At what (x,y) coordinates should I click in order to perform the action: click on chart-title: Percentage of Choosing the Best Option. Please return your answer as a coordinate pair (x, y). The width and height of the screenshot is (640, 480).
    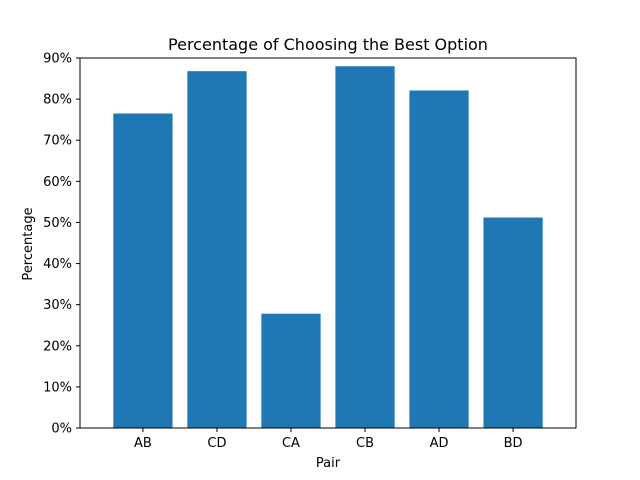
    Looking at the image, I should click on (328, 44).